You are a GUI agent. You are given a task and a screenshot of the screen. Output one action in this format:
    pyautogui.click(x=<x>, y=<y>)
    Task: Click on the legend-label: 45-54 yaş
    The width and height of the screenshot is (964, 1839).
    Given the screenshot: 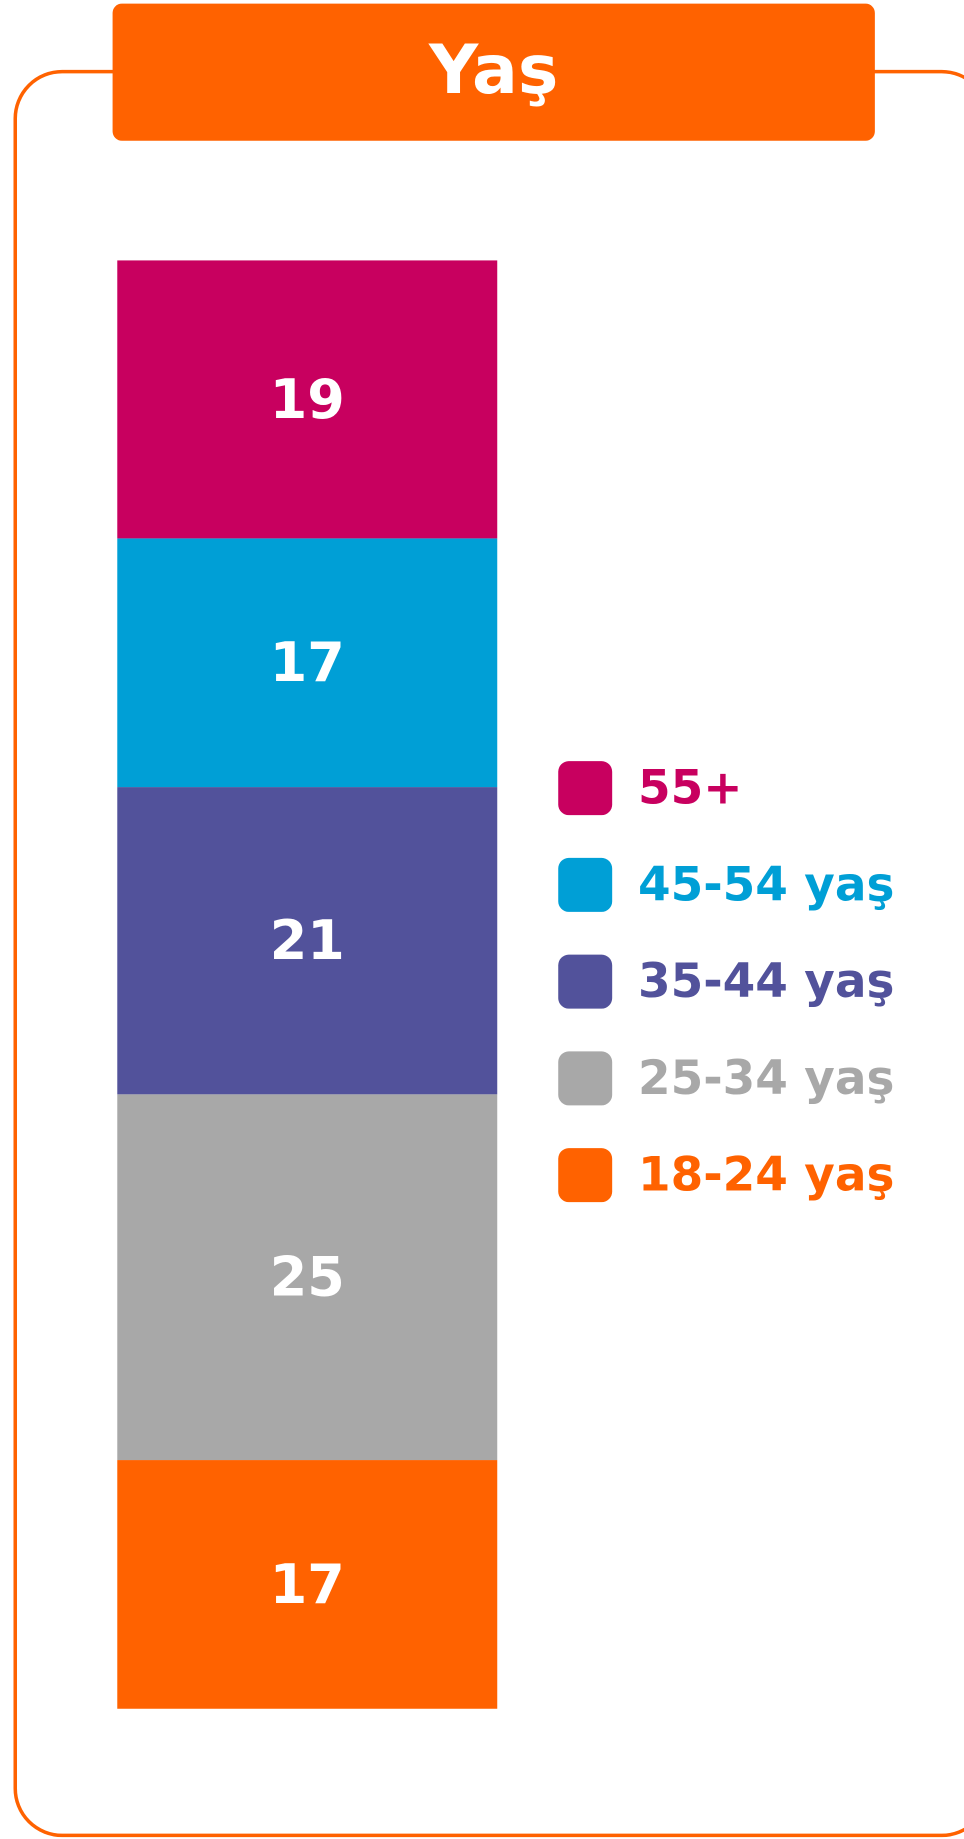 What is the action you would take?
    pyautogui.click(x=766, y=884)
    